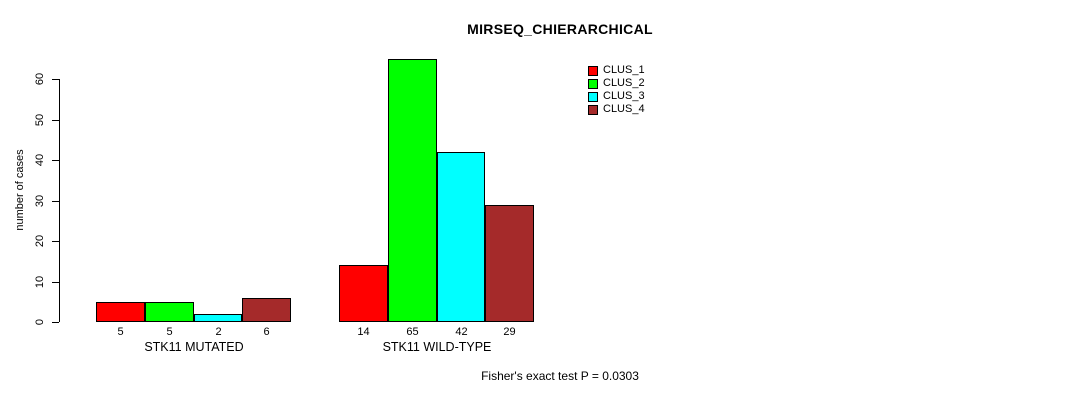  What do you see at coordinates (624, 109) in the screenshot?
I see `legend-label: CLUS_4` at bounding box center [624, 109].